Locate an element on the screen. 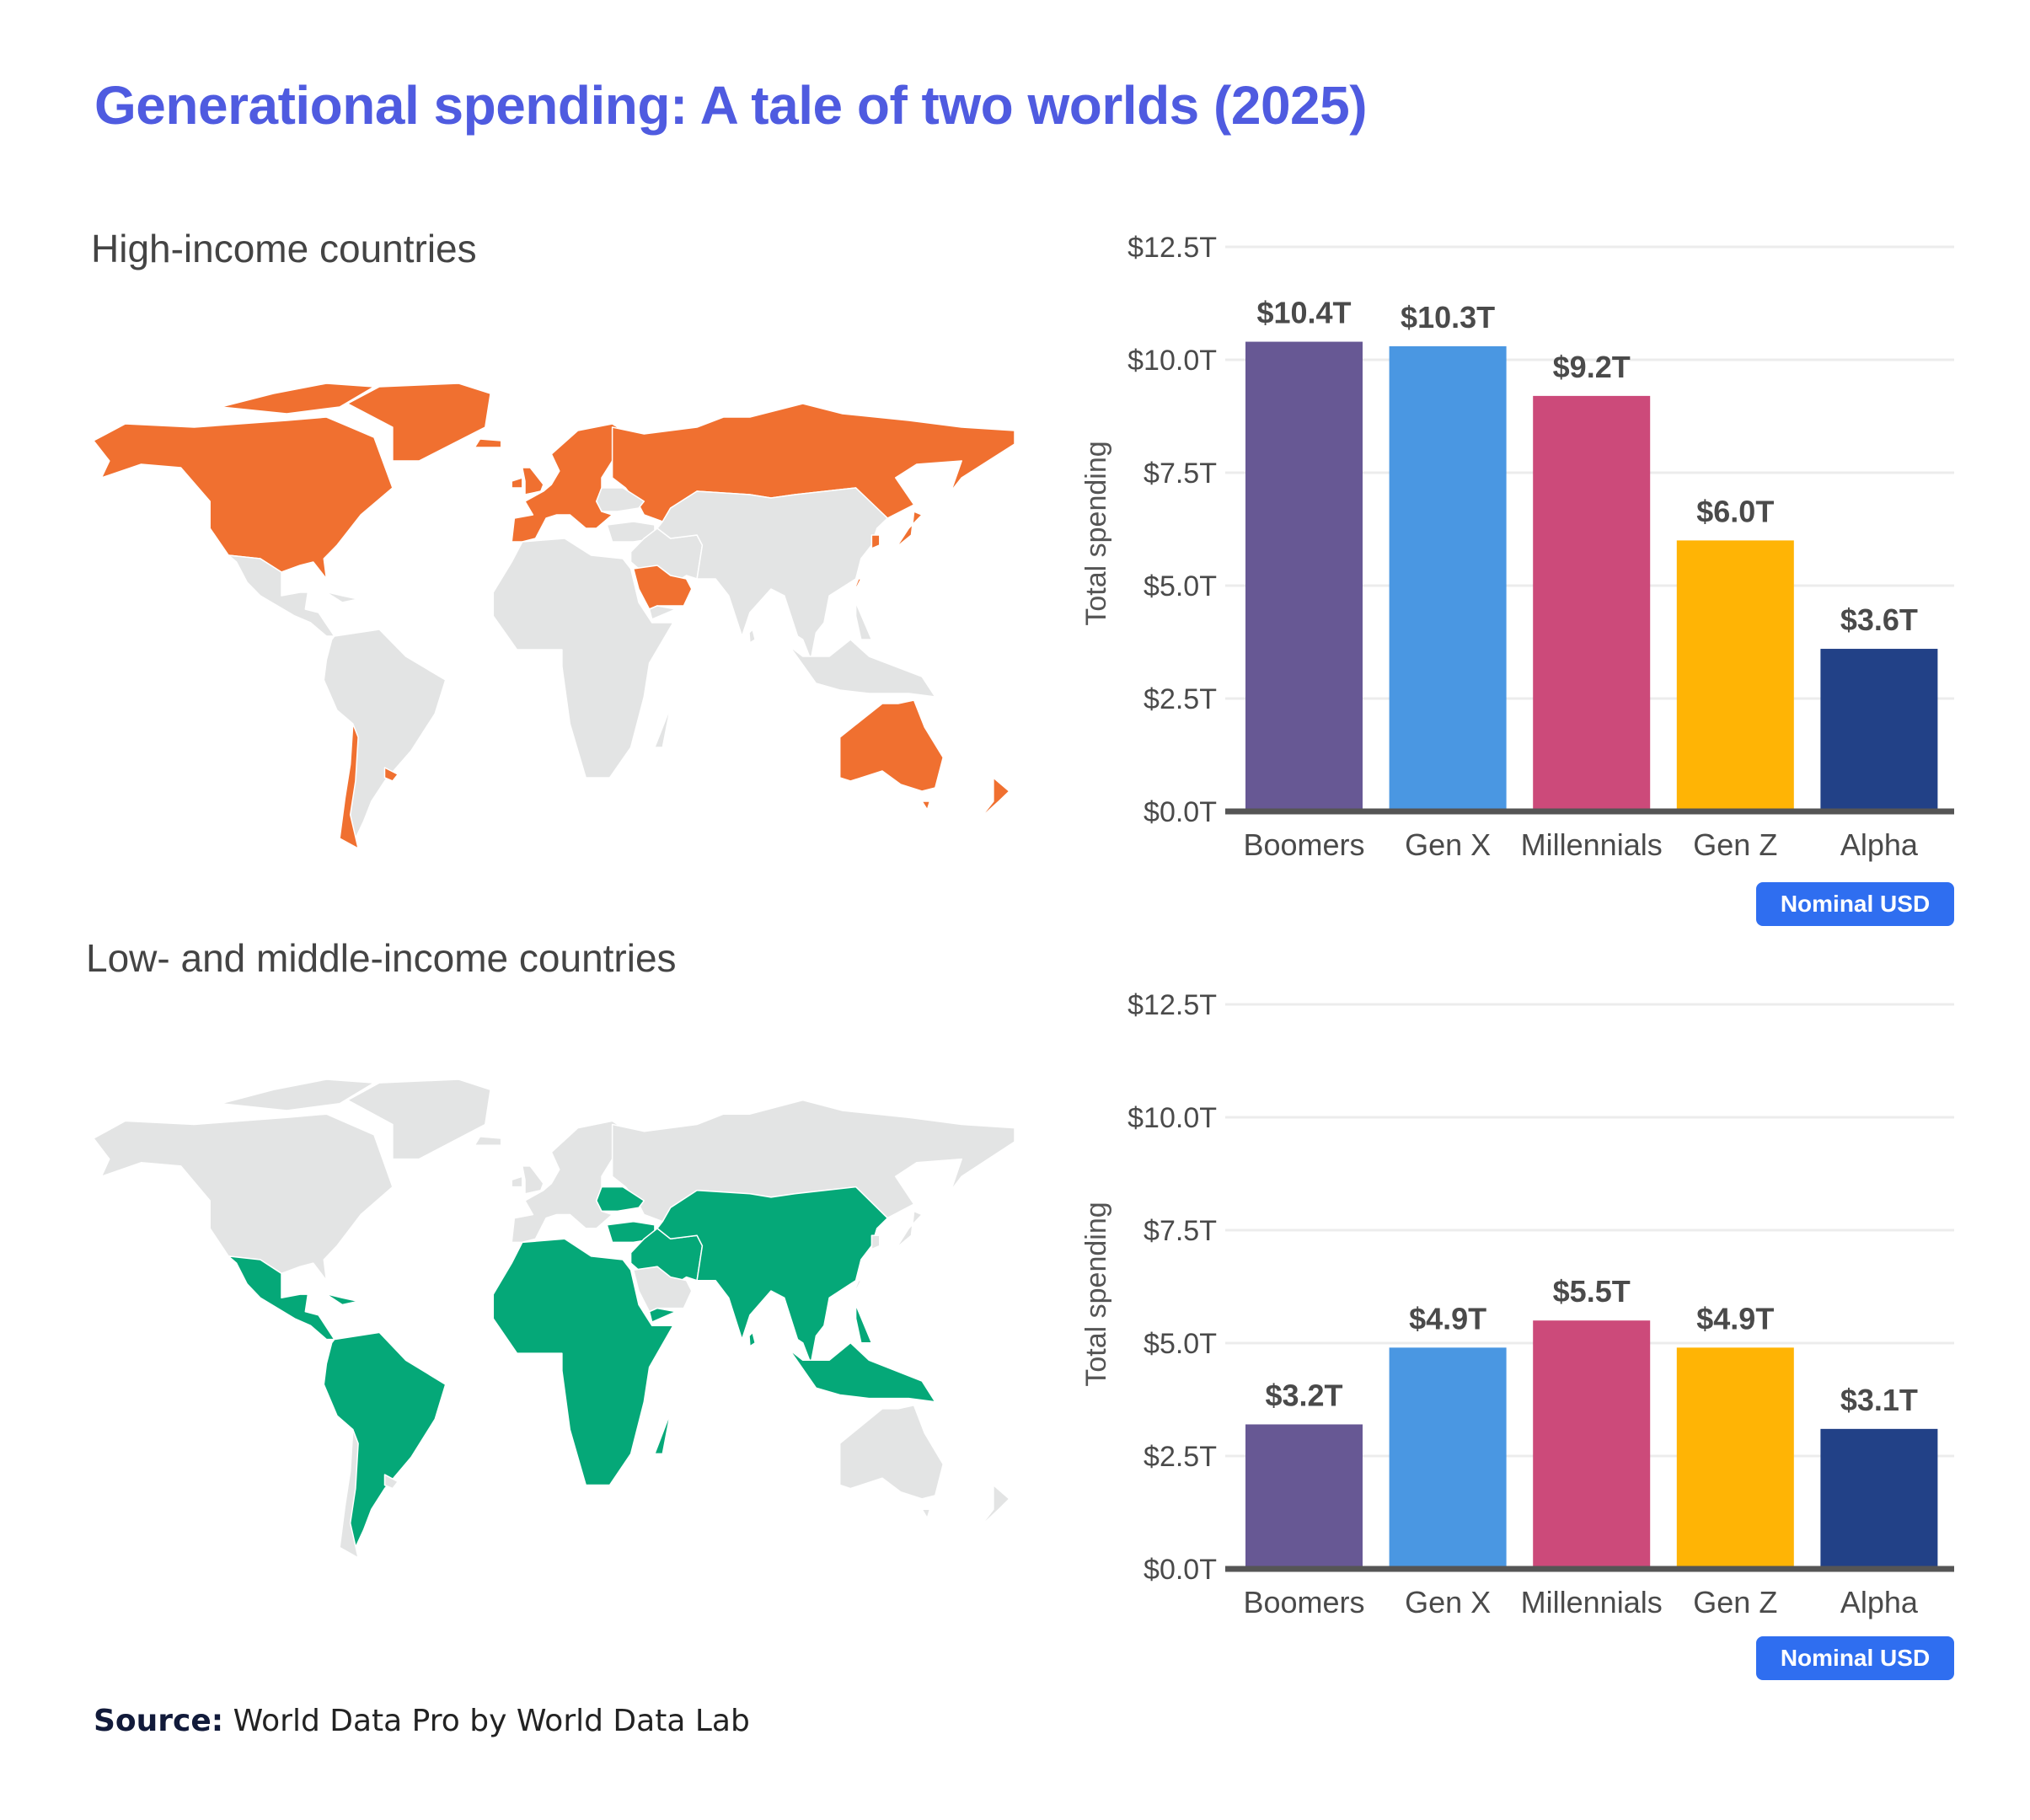 This screenshot has height=1820, width=2030. region-mexico-central-america is located at coordinates (281, 1298).